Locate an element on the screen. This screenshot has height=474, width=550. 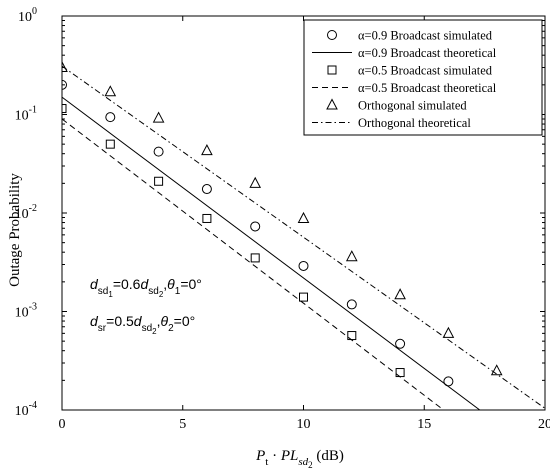
y-tick-label: 10⁻² is located at coordinates (26, 212).